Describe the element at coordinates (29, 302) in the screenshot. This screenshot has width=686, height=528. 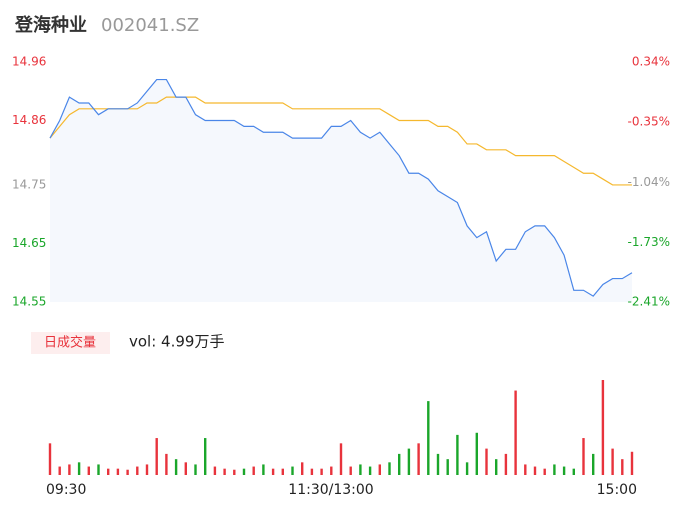
I see `y-tick-label: 14.55` at that location.